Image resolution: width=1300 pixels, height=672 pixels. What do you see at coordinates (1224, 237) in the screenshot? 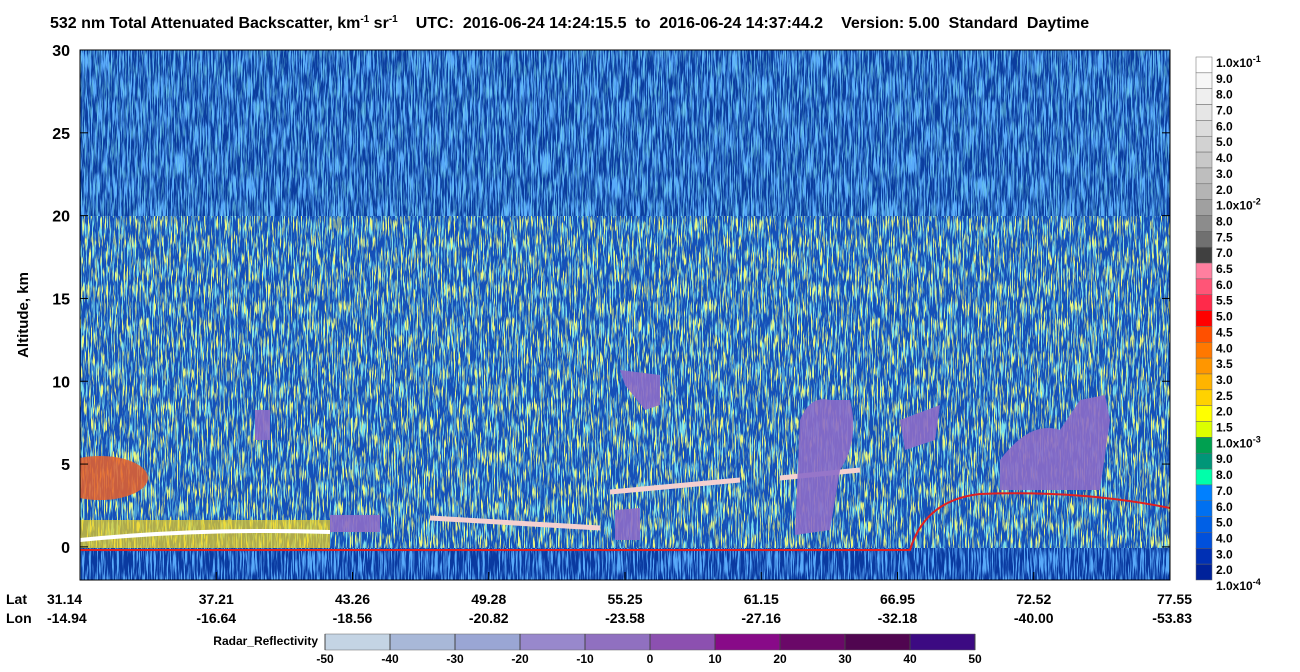
I see `colorbar-label: 7.5` at bounding box center [1224, 237].